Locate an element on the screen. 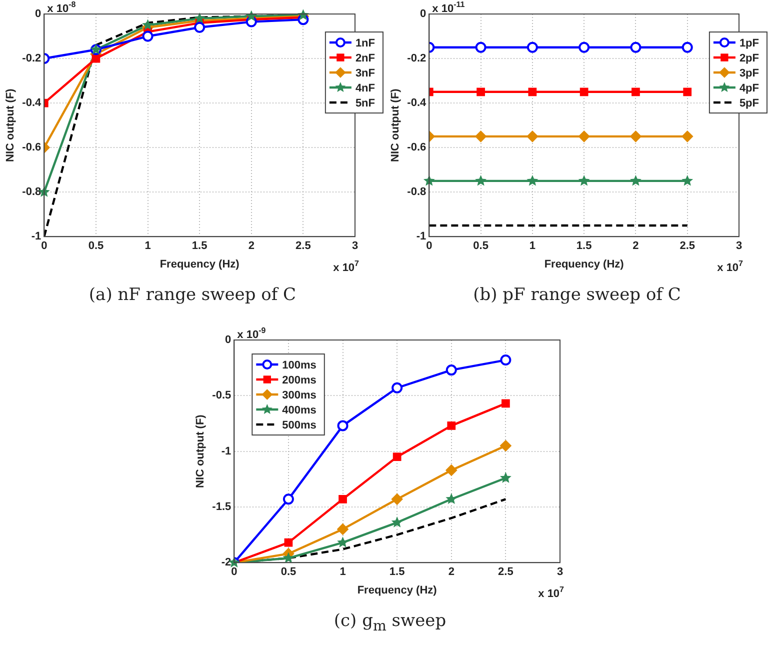 Image resolution: width=769 pixels, height=646 pixels. y-tick-label: -1.5 is located at coordinates (222, 506).